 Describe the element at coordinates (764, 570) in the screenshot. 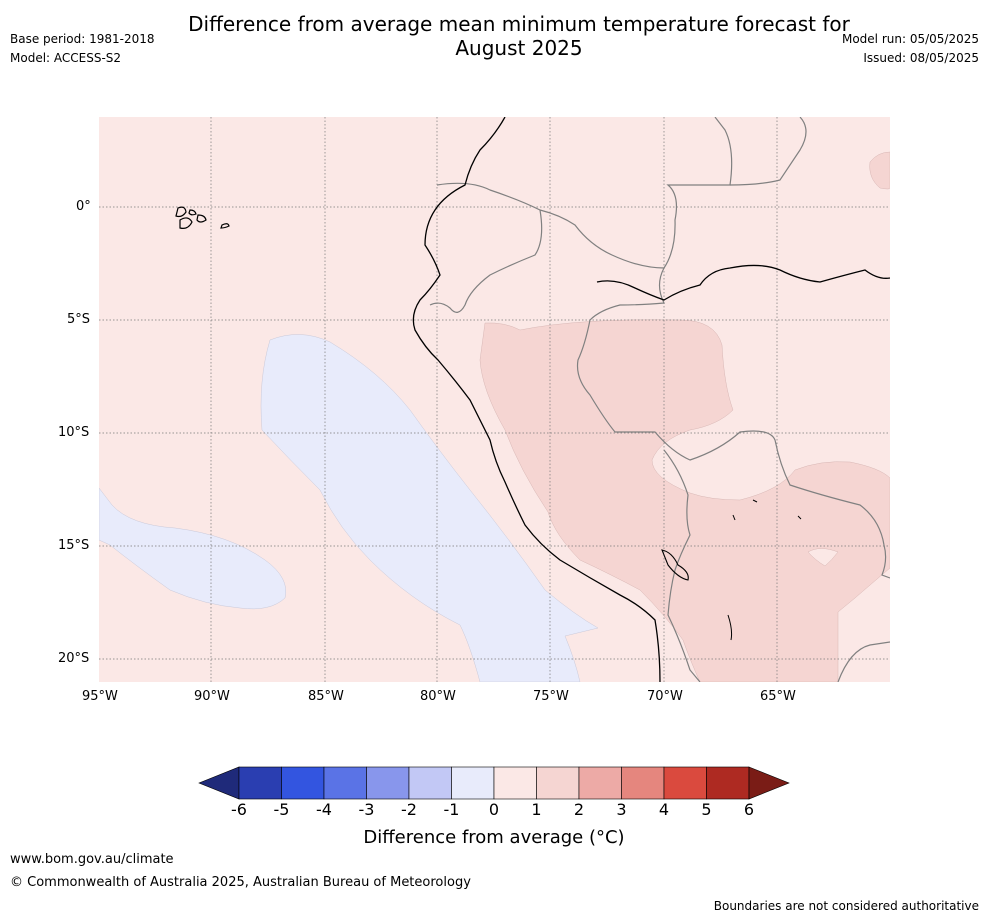

I see `salt-lakes` at that location.